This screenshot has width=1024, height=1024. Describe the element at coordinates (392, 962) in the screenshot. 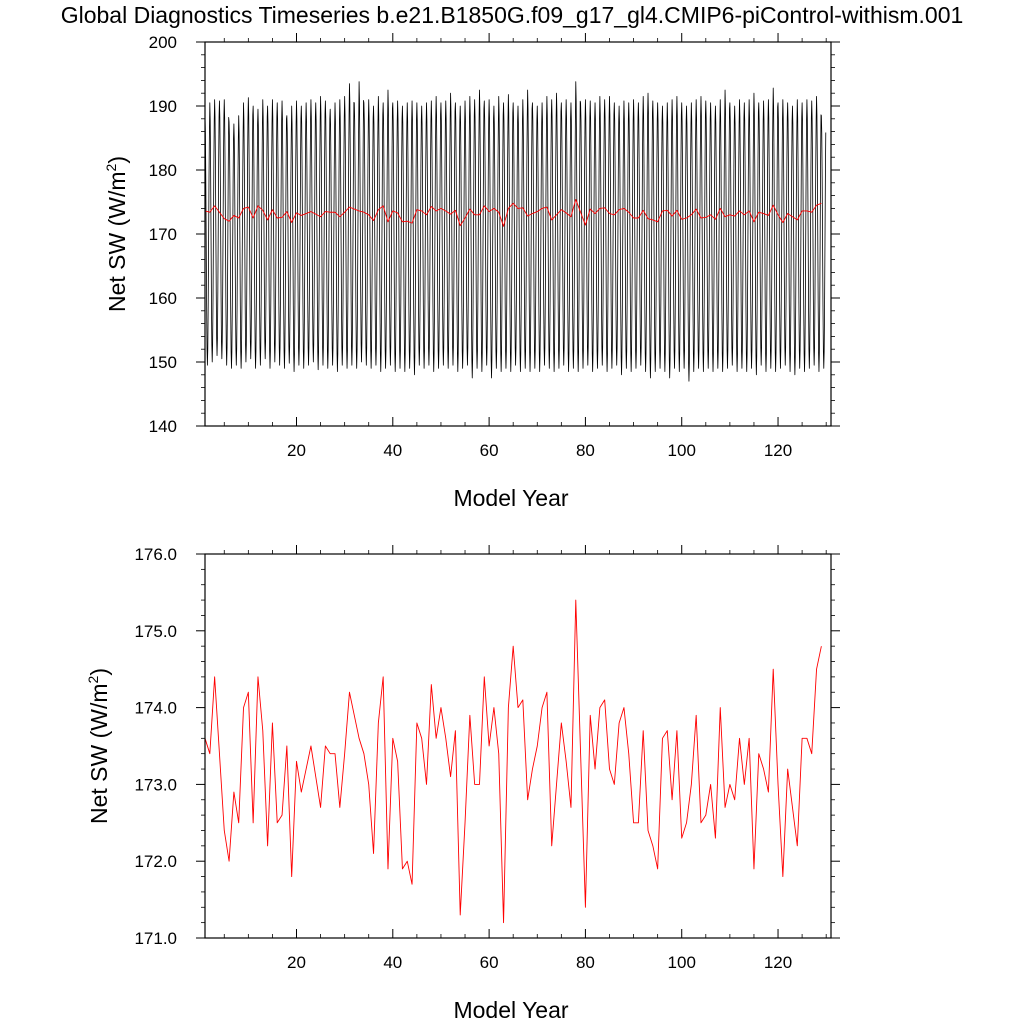

I see `bottom-x-tick-label: 40` at that location.